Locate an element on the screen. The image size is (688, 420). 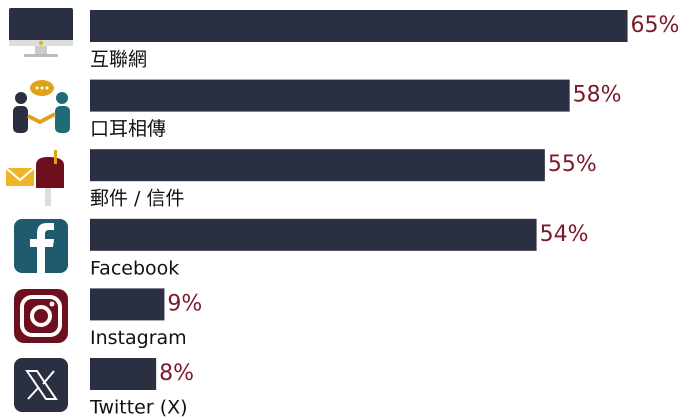
icon-facebook is located at coordinates (41, 246).